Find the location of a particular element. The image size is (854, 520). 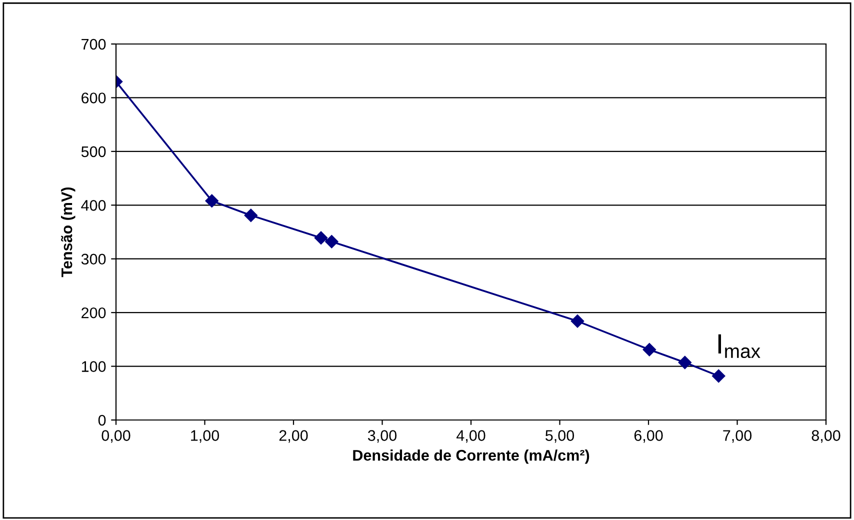

y-tick-label: 700 is located at coordinates (94, 44).